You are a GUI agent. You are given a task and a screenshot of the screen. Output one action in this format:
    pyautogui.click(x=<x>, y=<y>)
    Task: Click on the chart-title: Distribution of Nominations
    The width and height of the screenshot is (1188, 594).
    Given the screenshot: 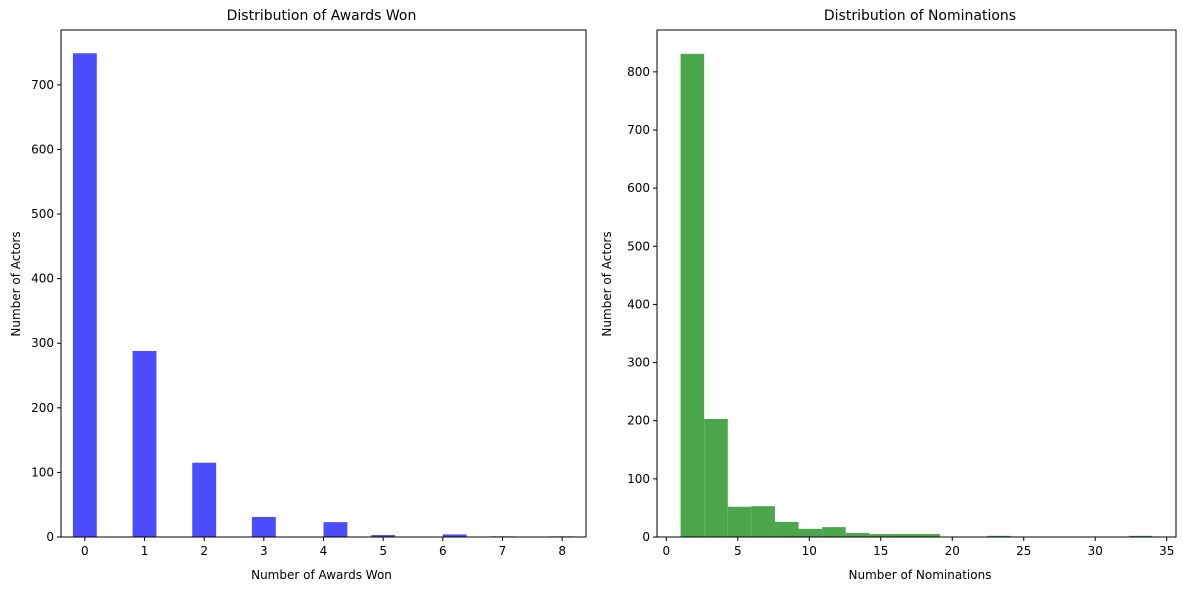 What is the action you would take?
    pyautogui.click(x=920, y=16)
    